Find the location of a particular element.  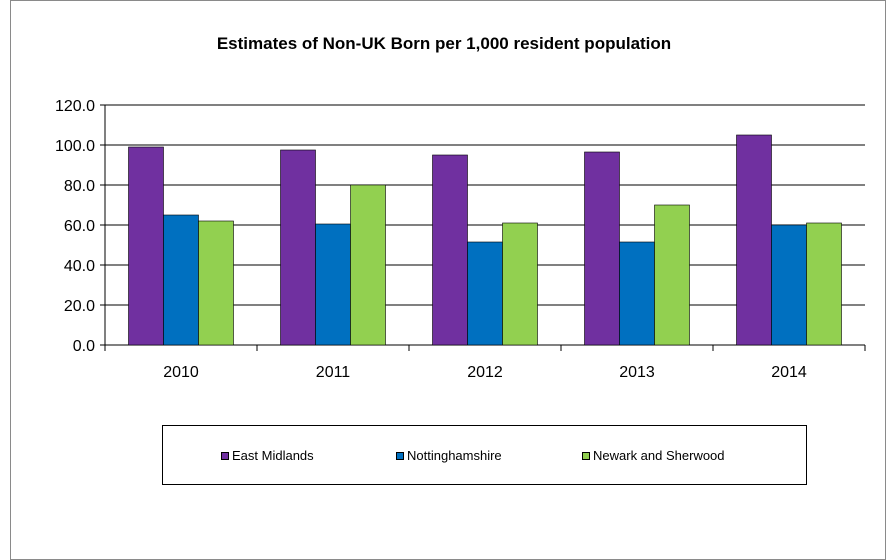

bar-east-midlands-2012 is located at coordinates (450, 250).